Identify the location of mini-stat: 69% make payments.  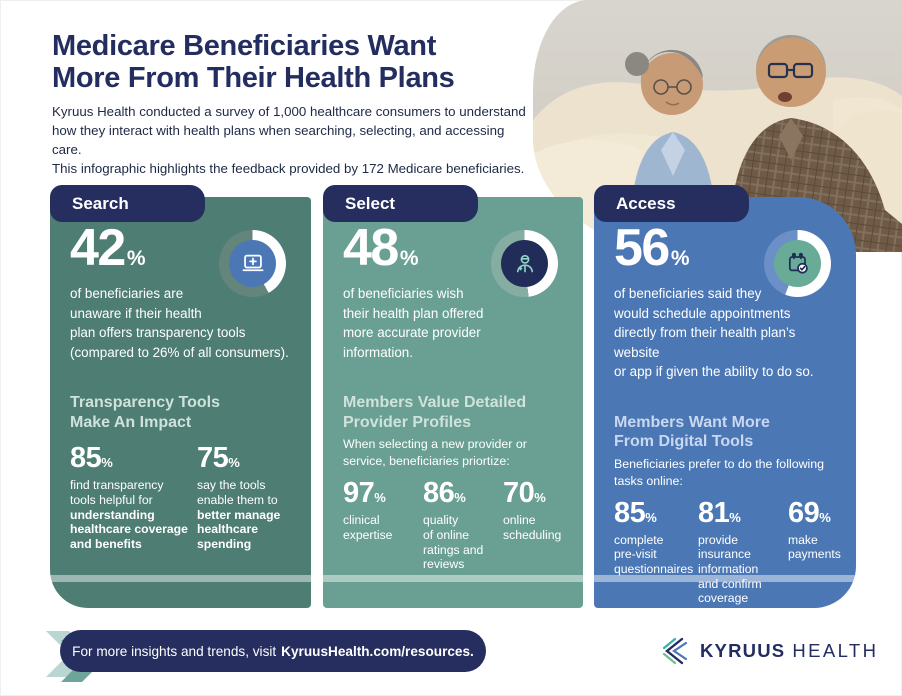
(814, 529).